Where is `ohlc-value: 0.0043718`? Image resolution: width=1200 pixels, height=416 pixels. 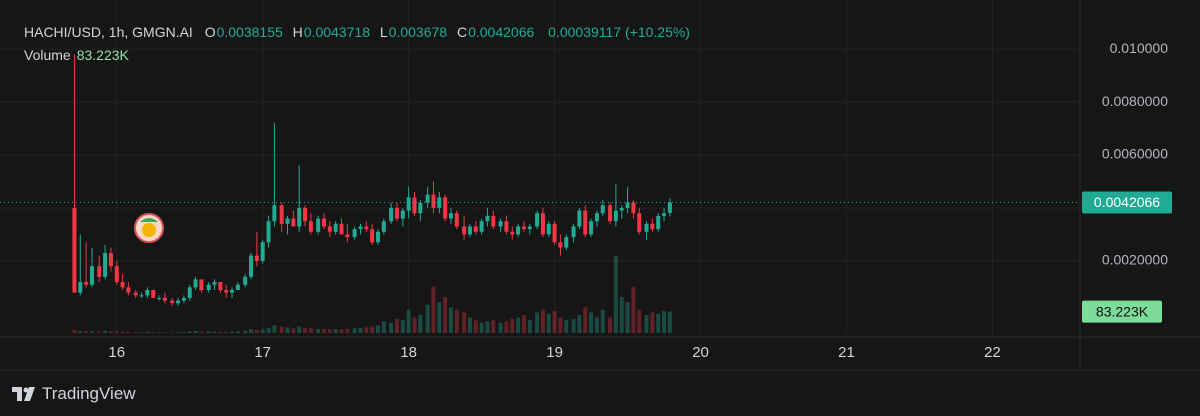 ohlc-value: 0.0043718 is located at coordinates (336, 32).